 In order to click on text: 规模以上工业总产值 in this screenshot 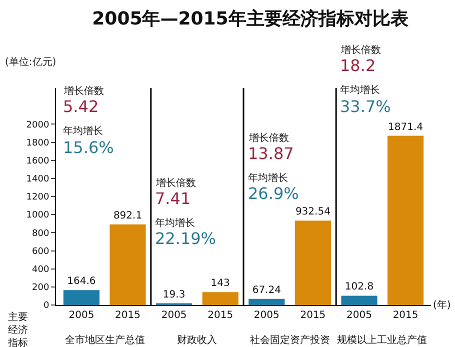, I will do `click(382, 340)`.